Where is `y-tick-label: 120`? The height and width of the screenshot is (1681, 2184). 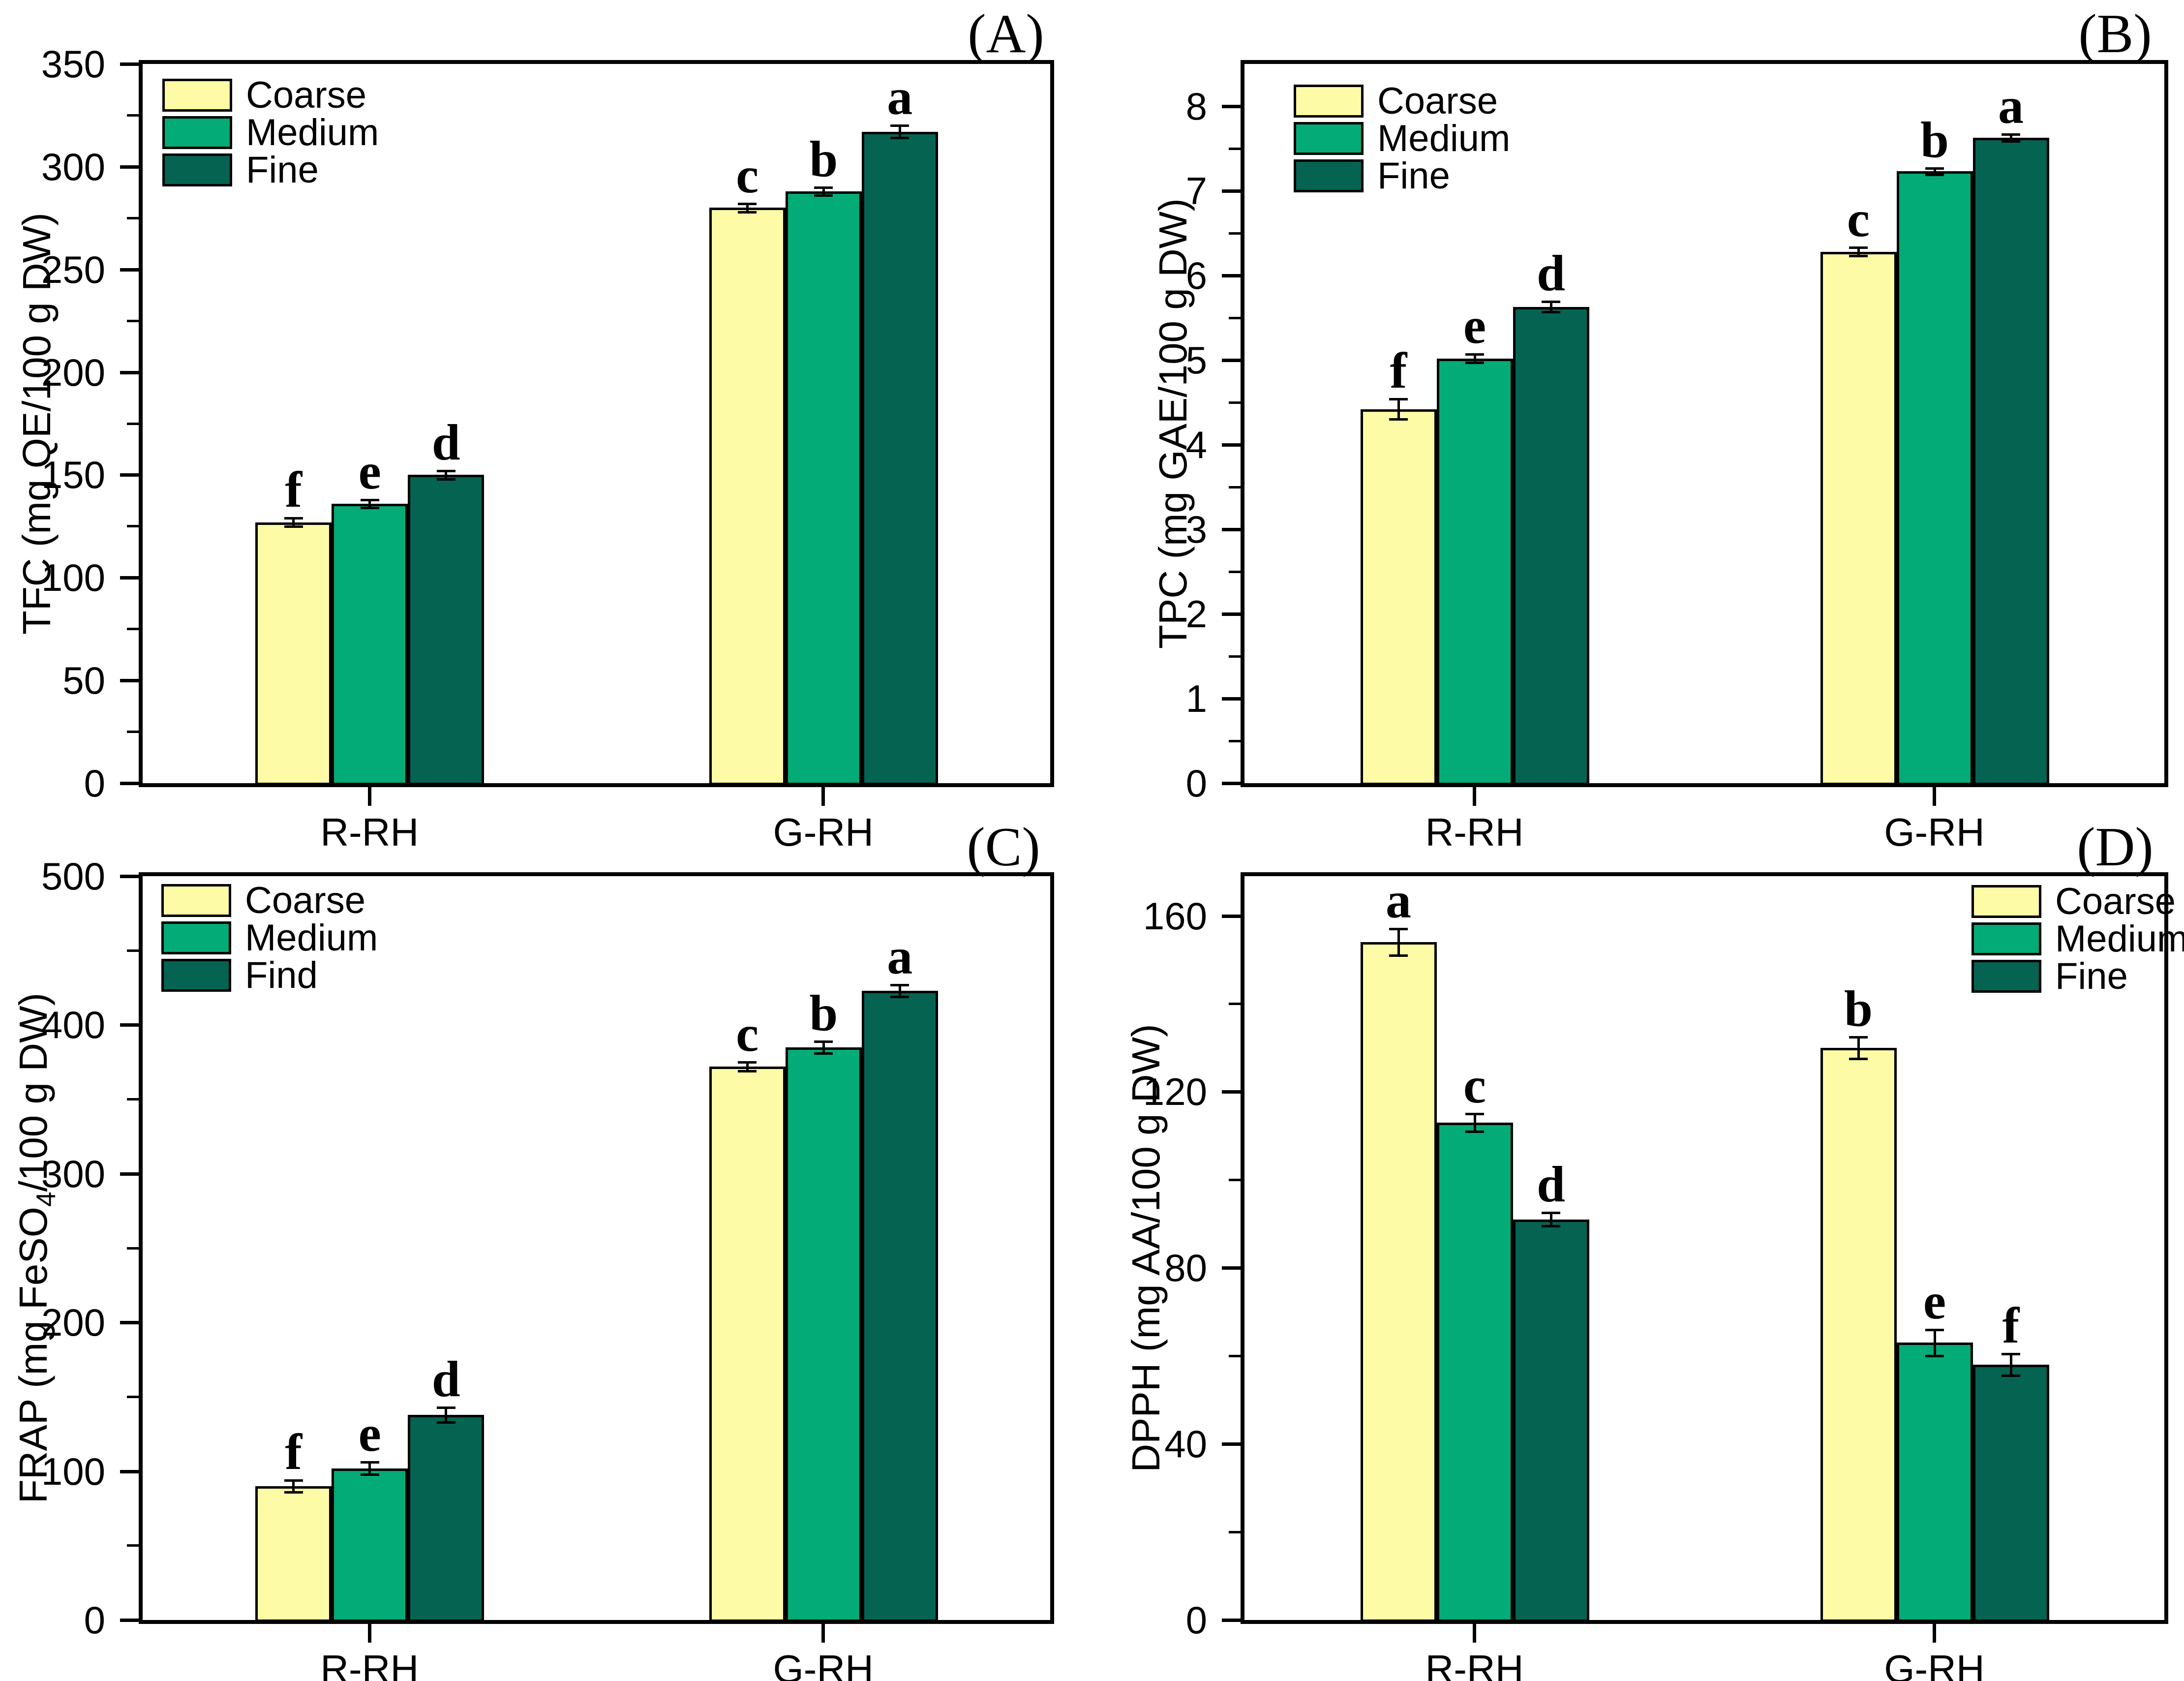 y-tick-label: 120 is located at coordinates (1175, 1092).